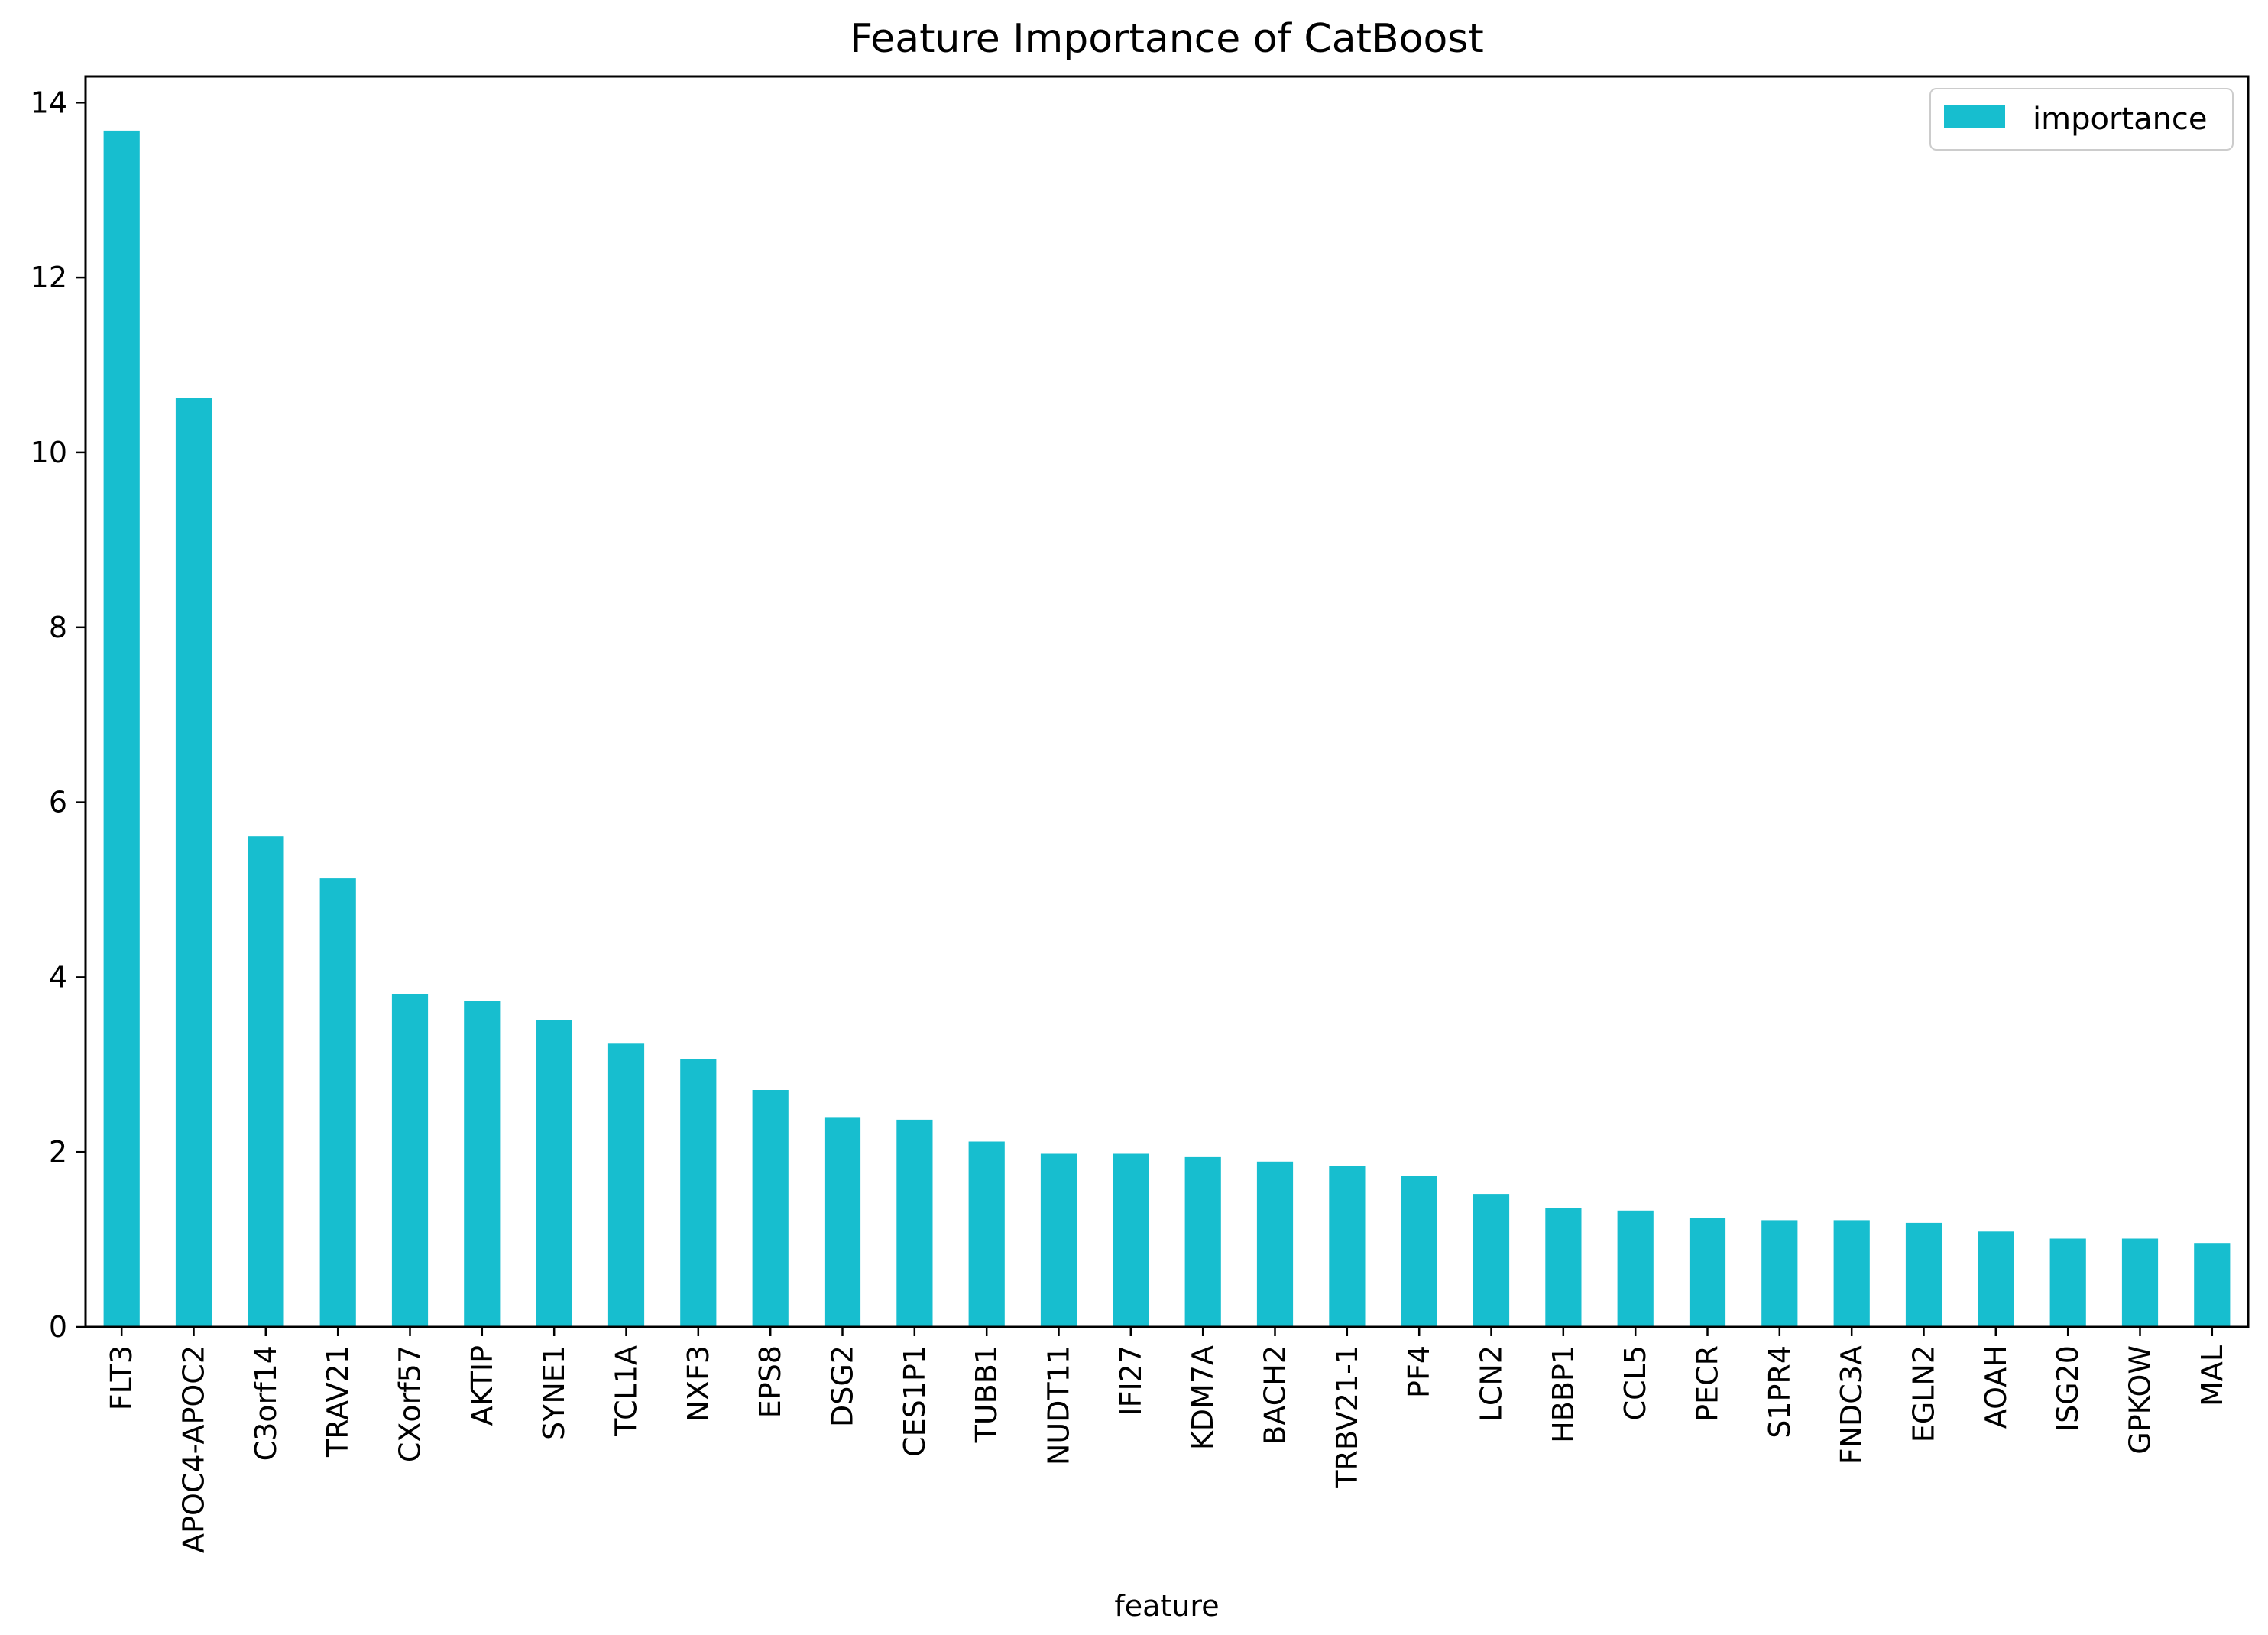 Image resolution: width=2268 pixels, height=1635 pixels. I want to click on bar-bach2, so click(1275, 1244).